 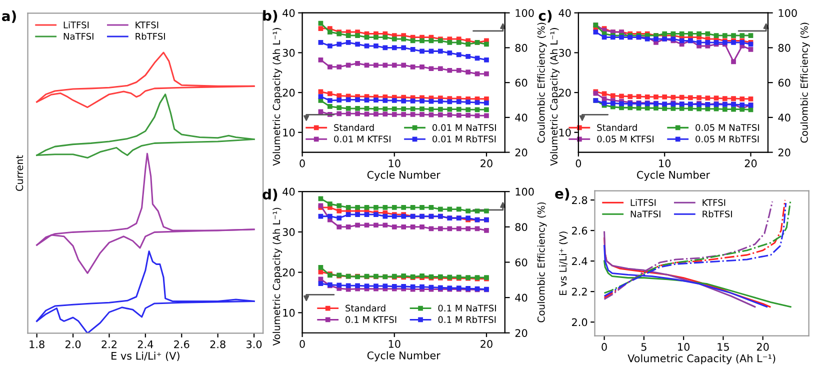 What do you see at coordinates (218, 344) in the screenshot?
I see `x-tick-label: 2.8` at bounding box center [218, 344].